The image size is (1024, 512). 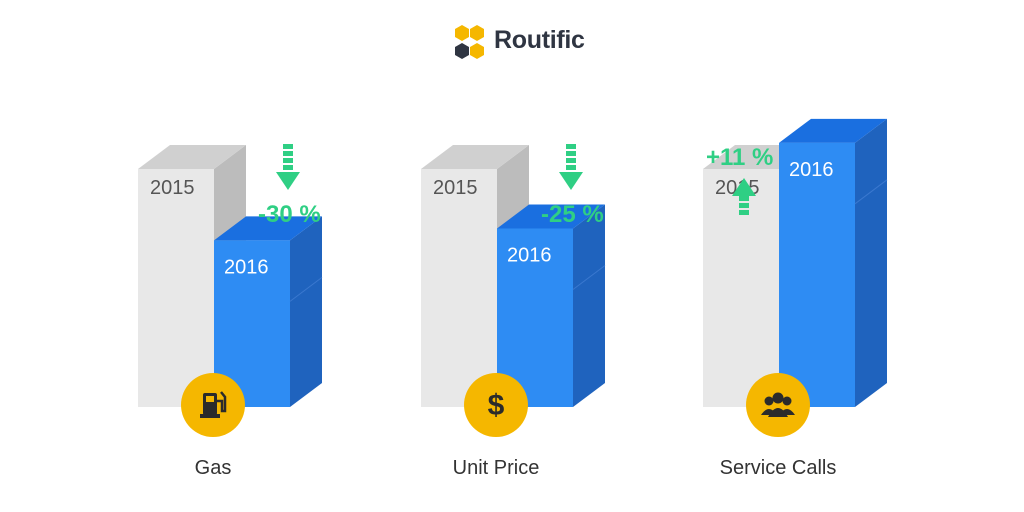 I want to click on change-label: -30 %, so click(x=289, y=214).